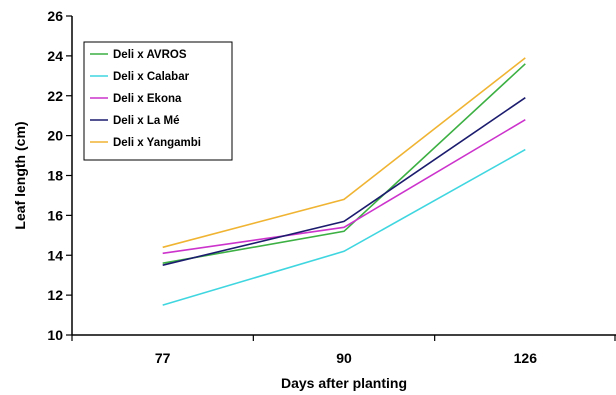 This screenshot has height=395, width=616. I want to click on x-axis: 77 90 126, so click(343, 350).